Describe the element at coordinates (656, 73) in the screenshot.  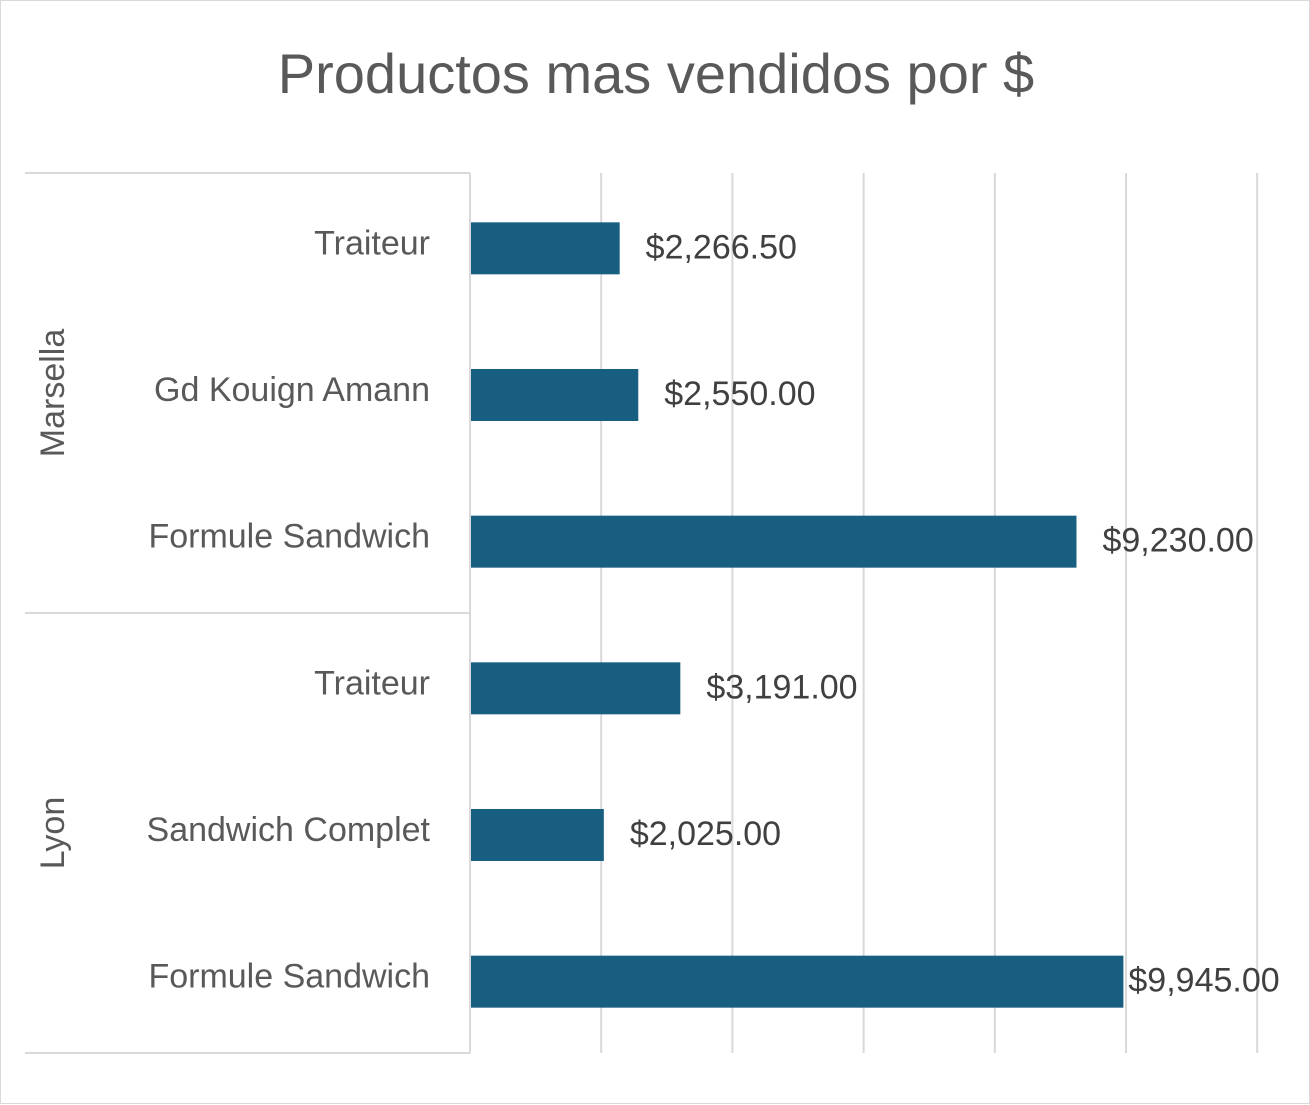
I see `chart-title: Productos mas vendidos por $` at that location.